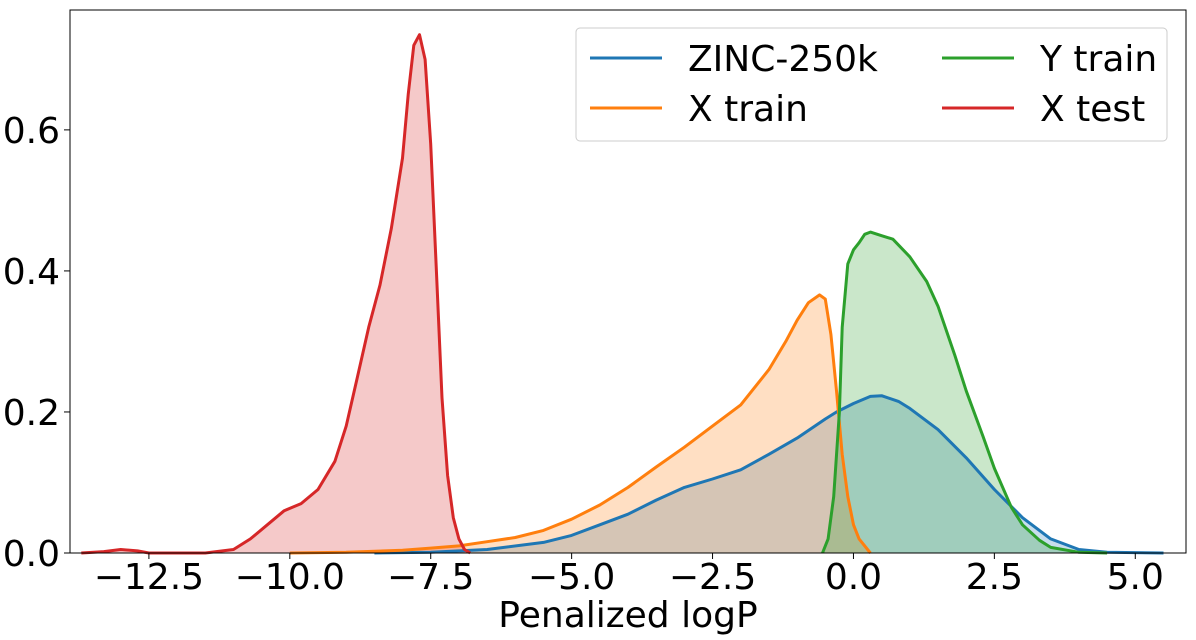  Describe the element at coordinates (1092, 109) in the screenshot. I see `legend-label-x-test: X test` at that location.